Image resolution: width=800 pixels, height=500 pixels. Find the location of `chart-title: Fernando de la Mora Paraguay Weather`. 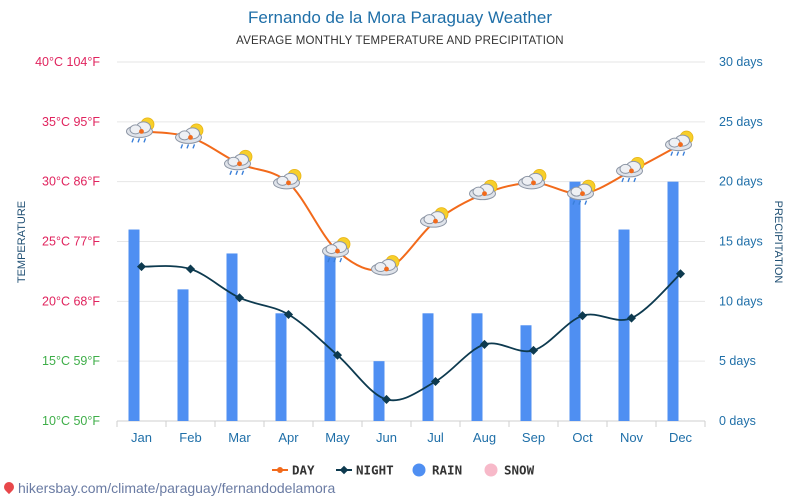

chart-title: Fernando de la Mora Paraguay Weather is located at coordinates (400, 17).